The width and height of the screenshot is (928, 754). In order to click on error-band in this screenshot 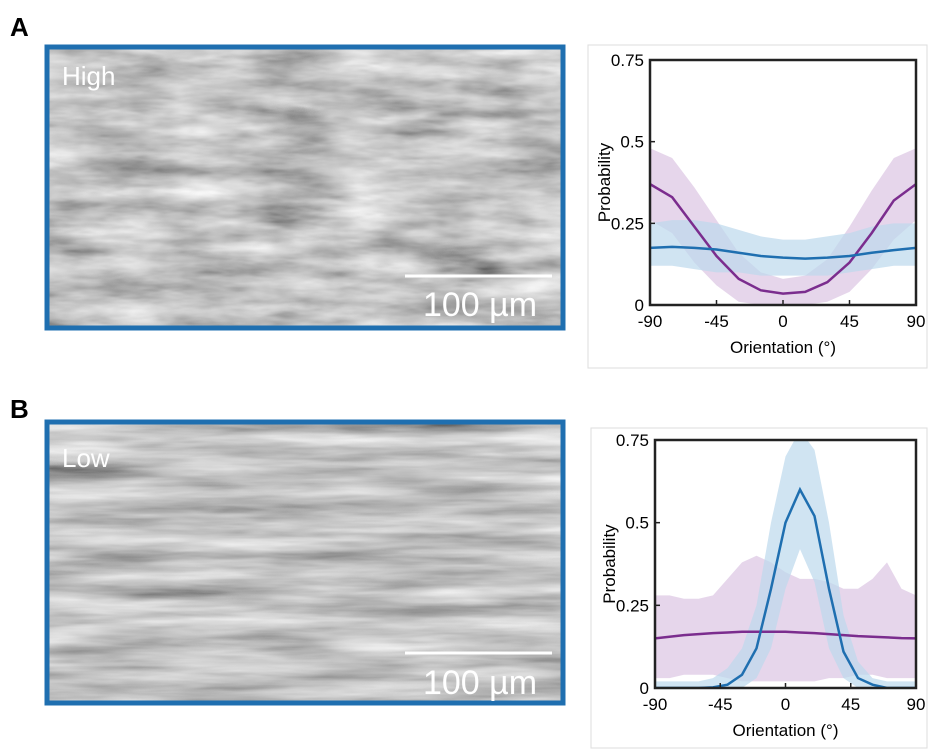, I will do `click(785, 564)`.